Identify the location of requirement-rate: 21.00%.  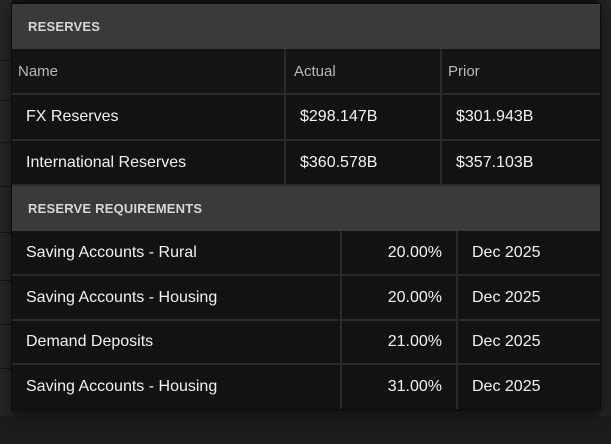
(400, 343).